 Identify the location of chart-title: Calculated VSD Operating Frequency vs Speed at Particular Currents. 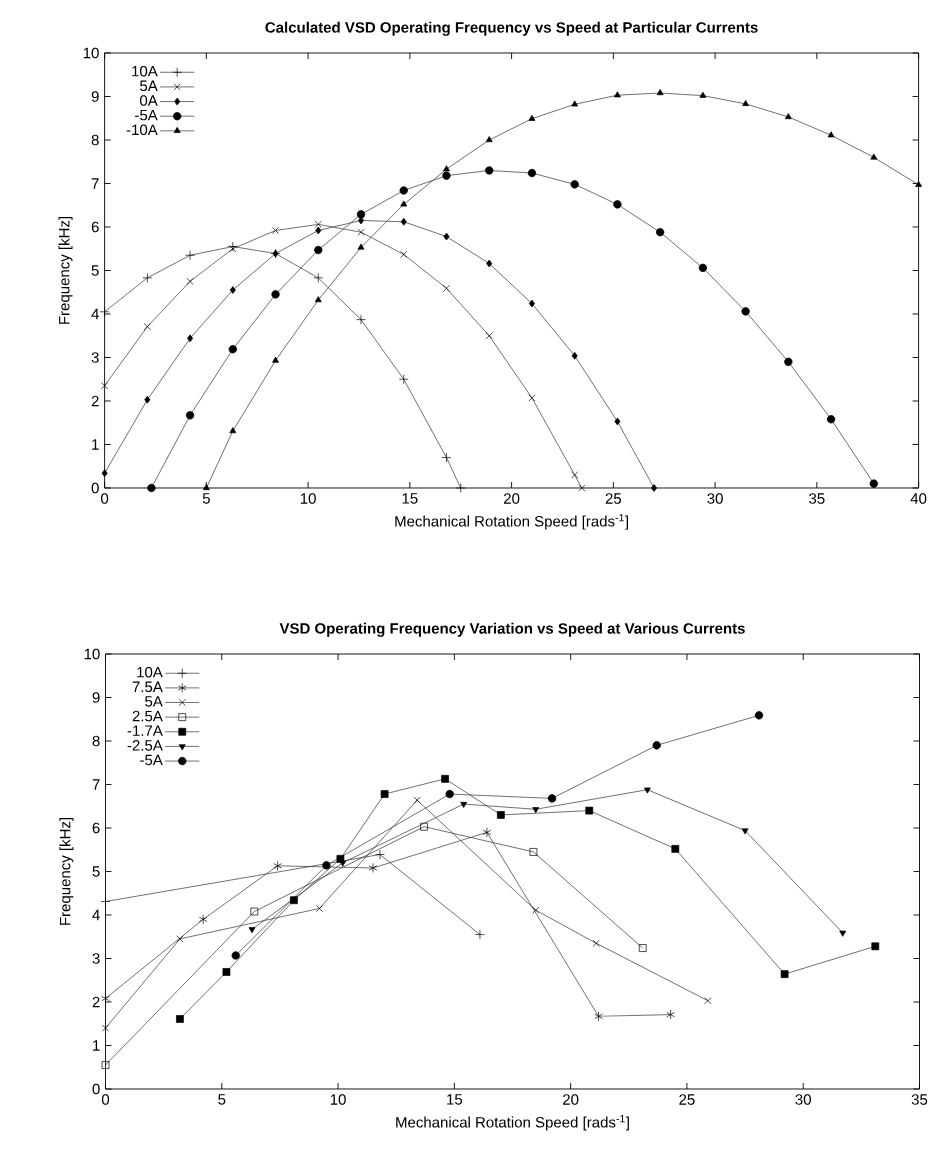
(511, 28).